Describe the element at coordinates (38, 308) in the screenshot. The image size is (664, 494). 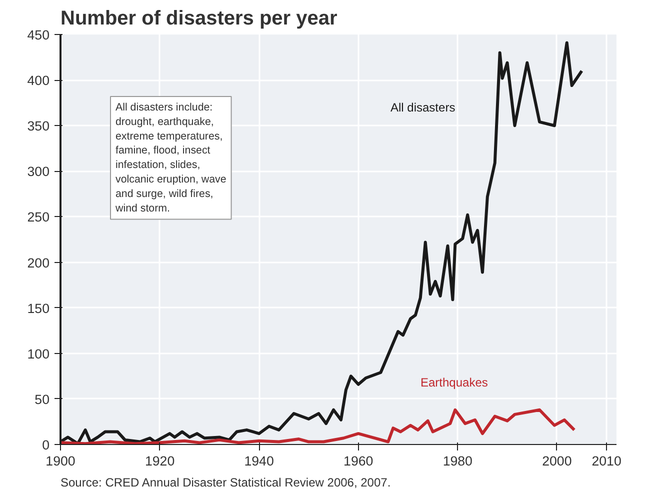
I see `y-tick-label: 150` at that location.